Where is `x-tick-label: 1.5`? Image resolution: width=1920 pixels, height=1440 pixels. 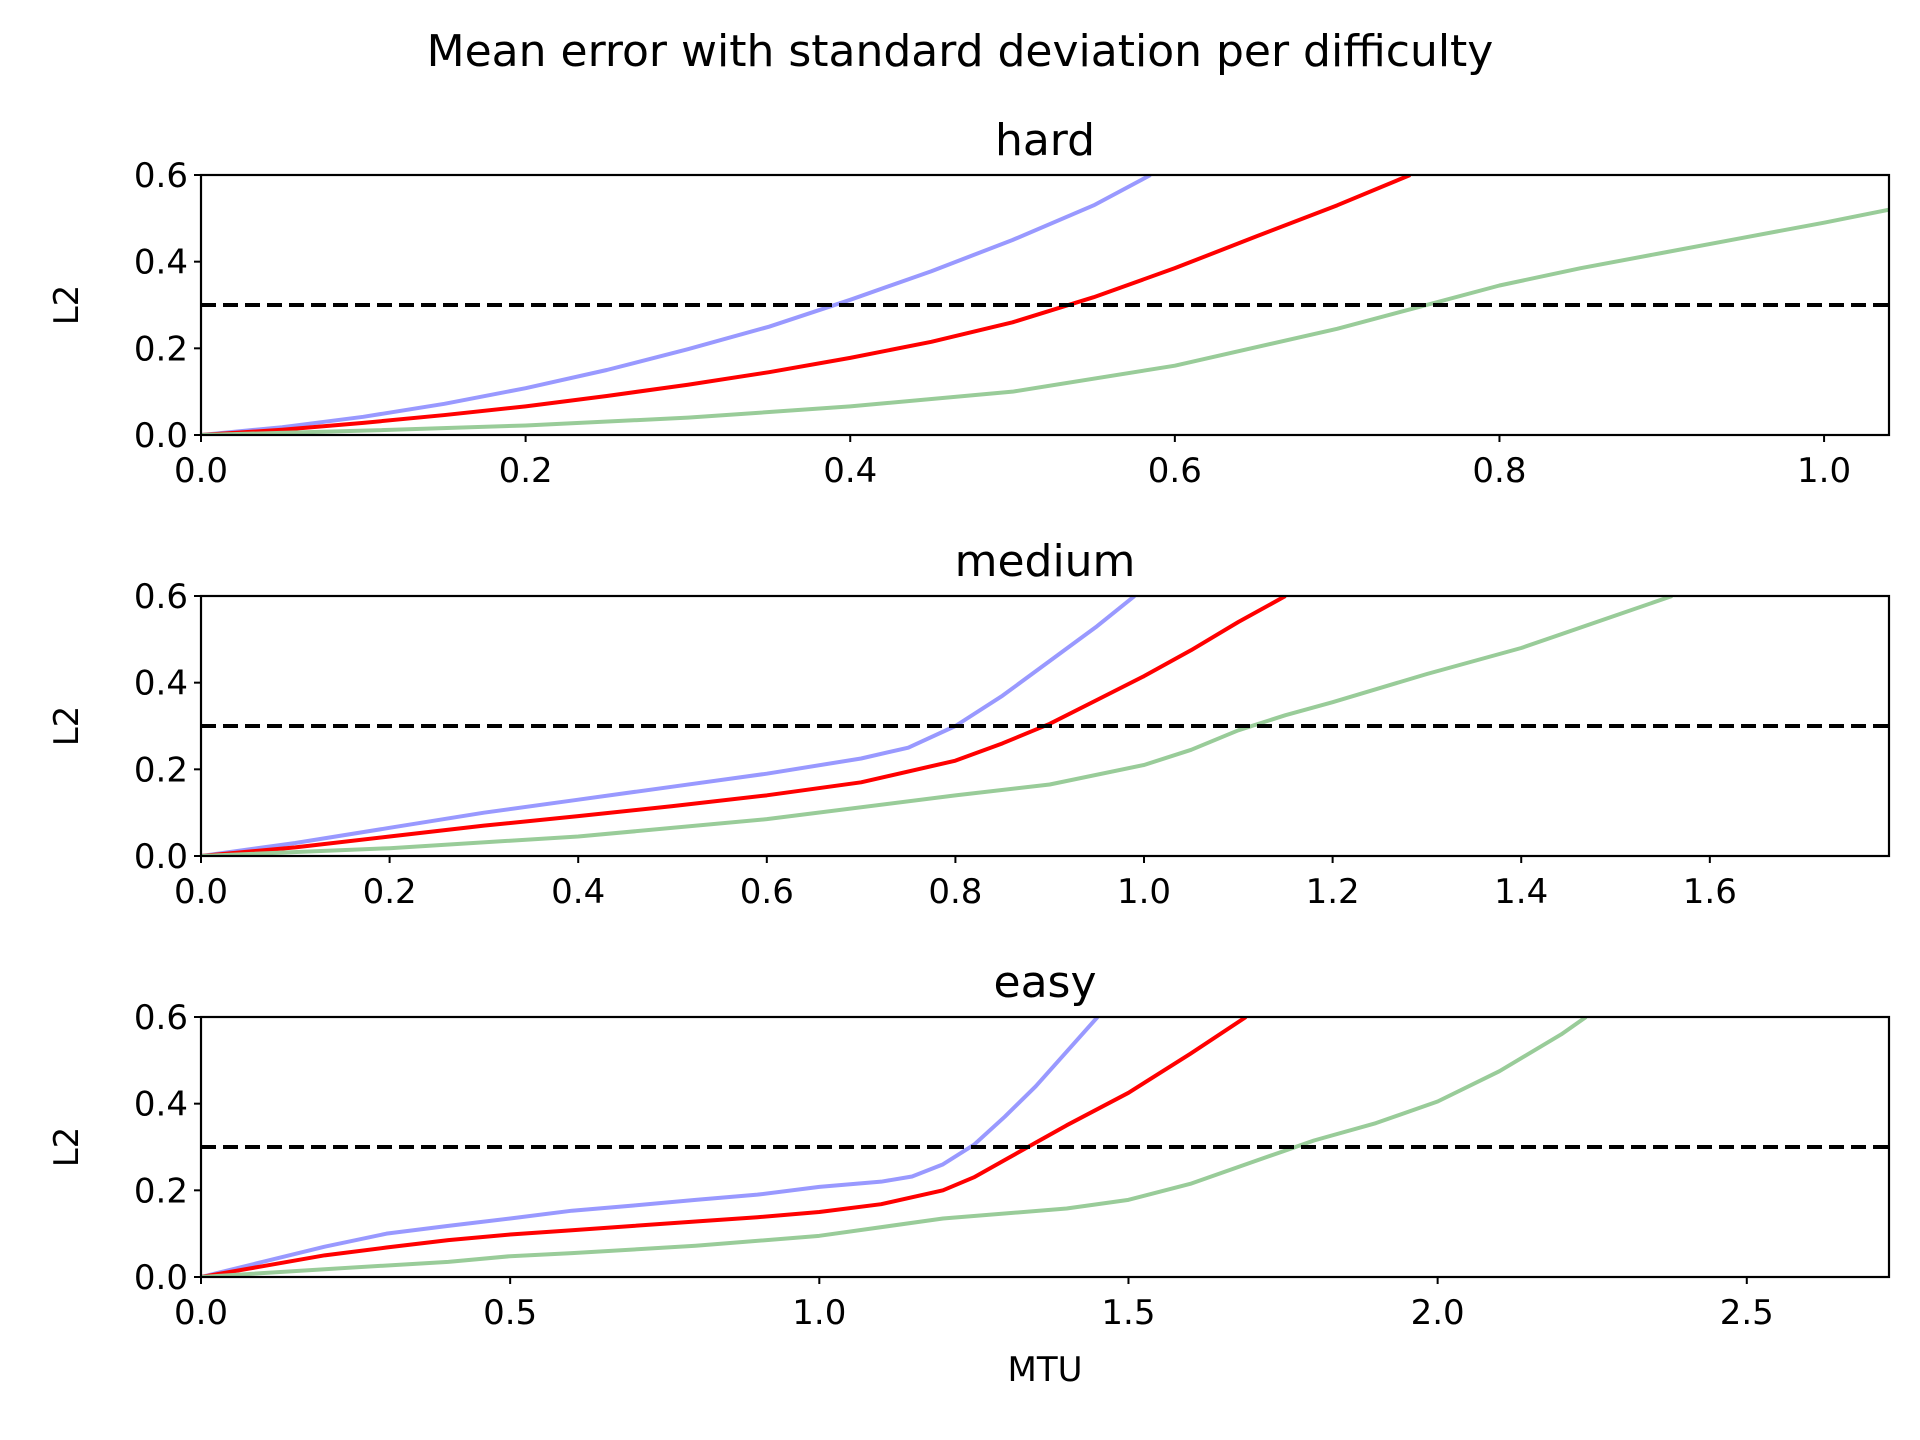 x-tick-label: 1.5 is located at coordinates (1128, 1313).